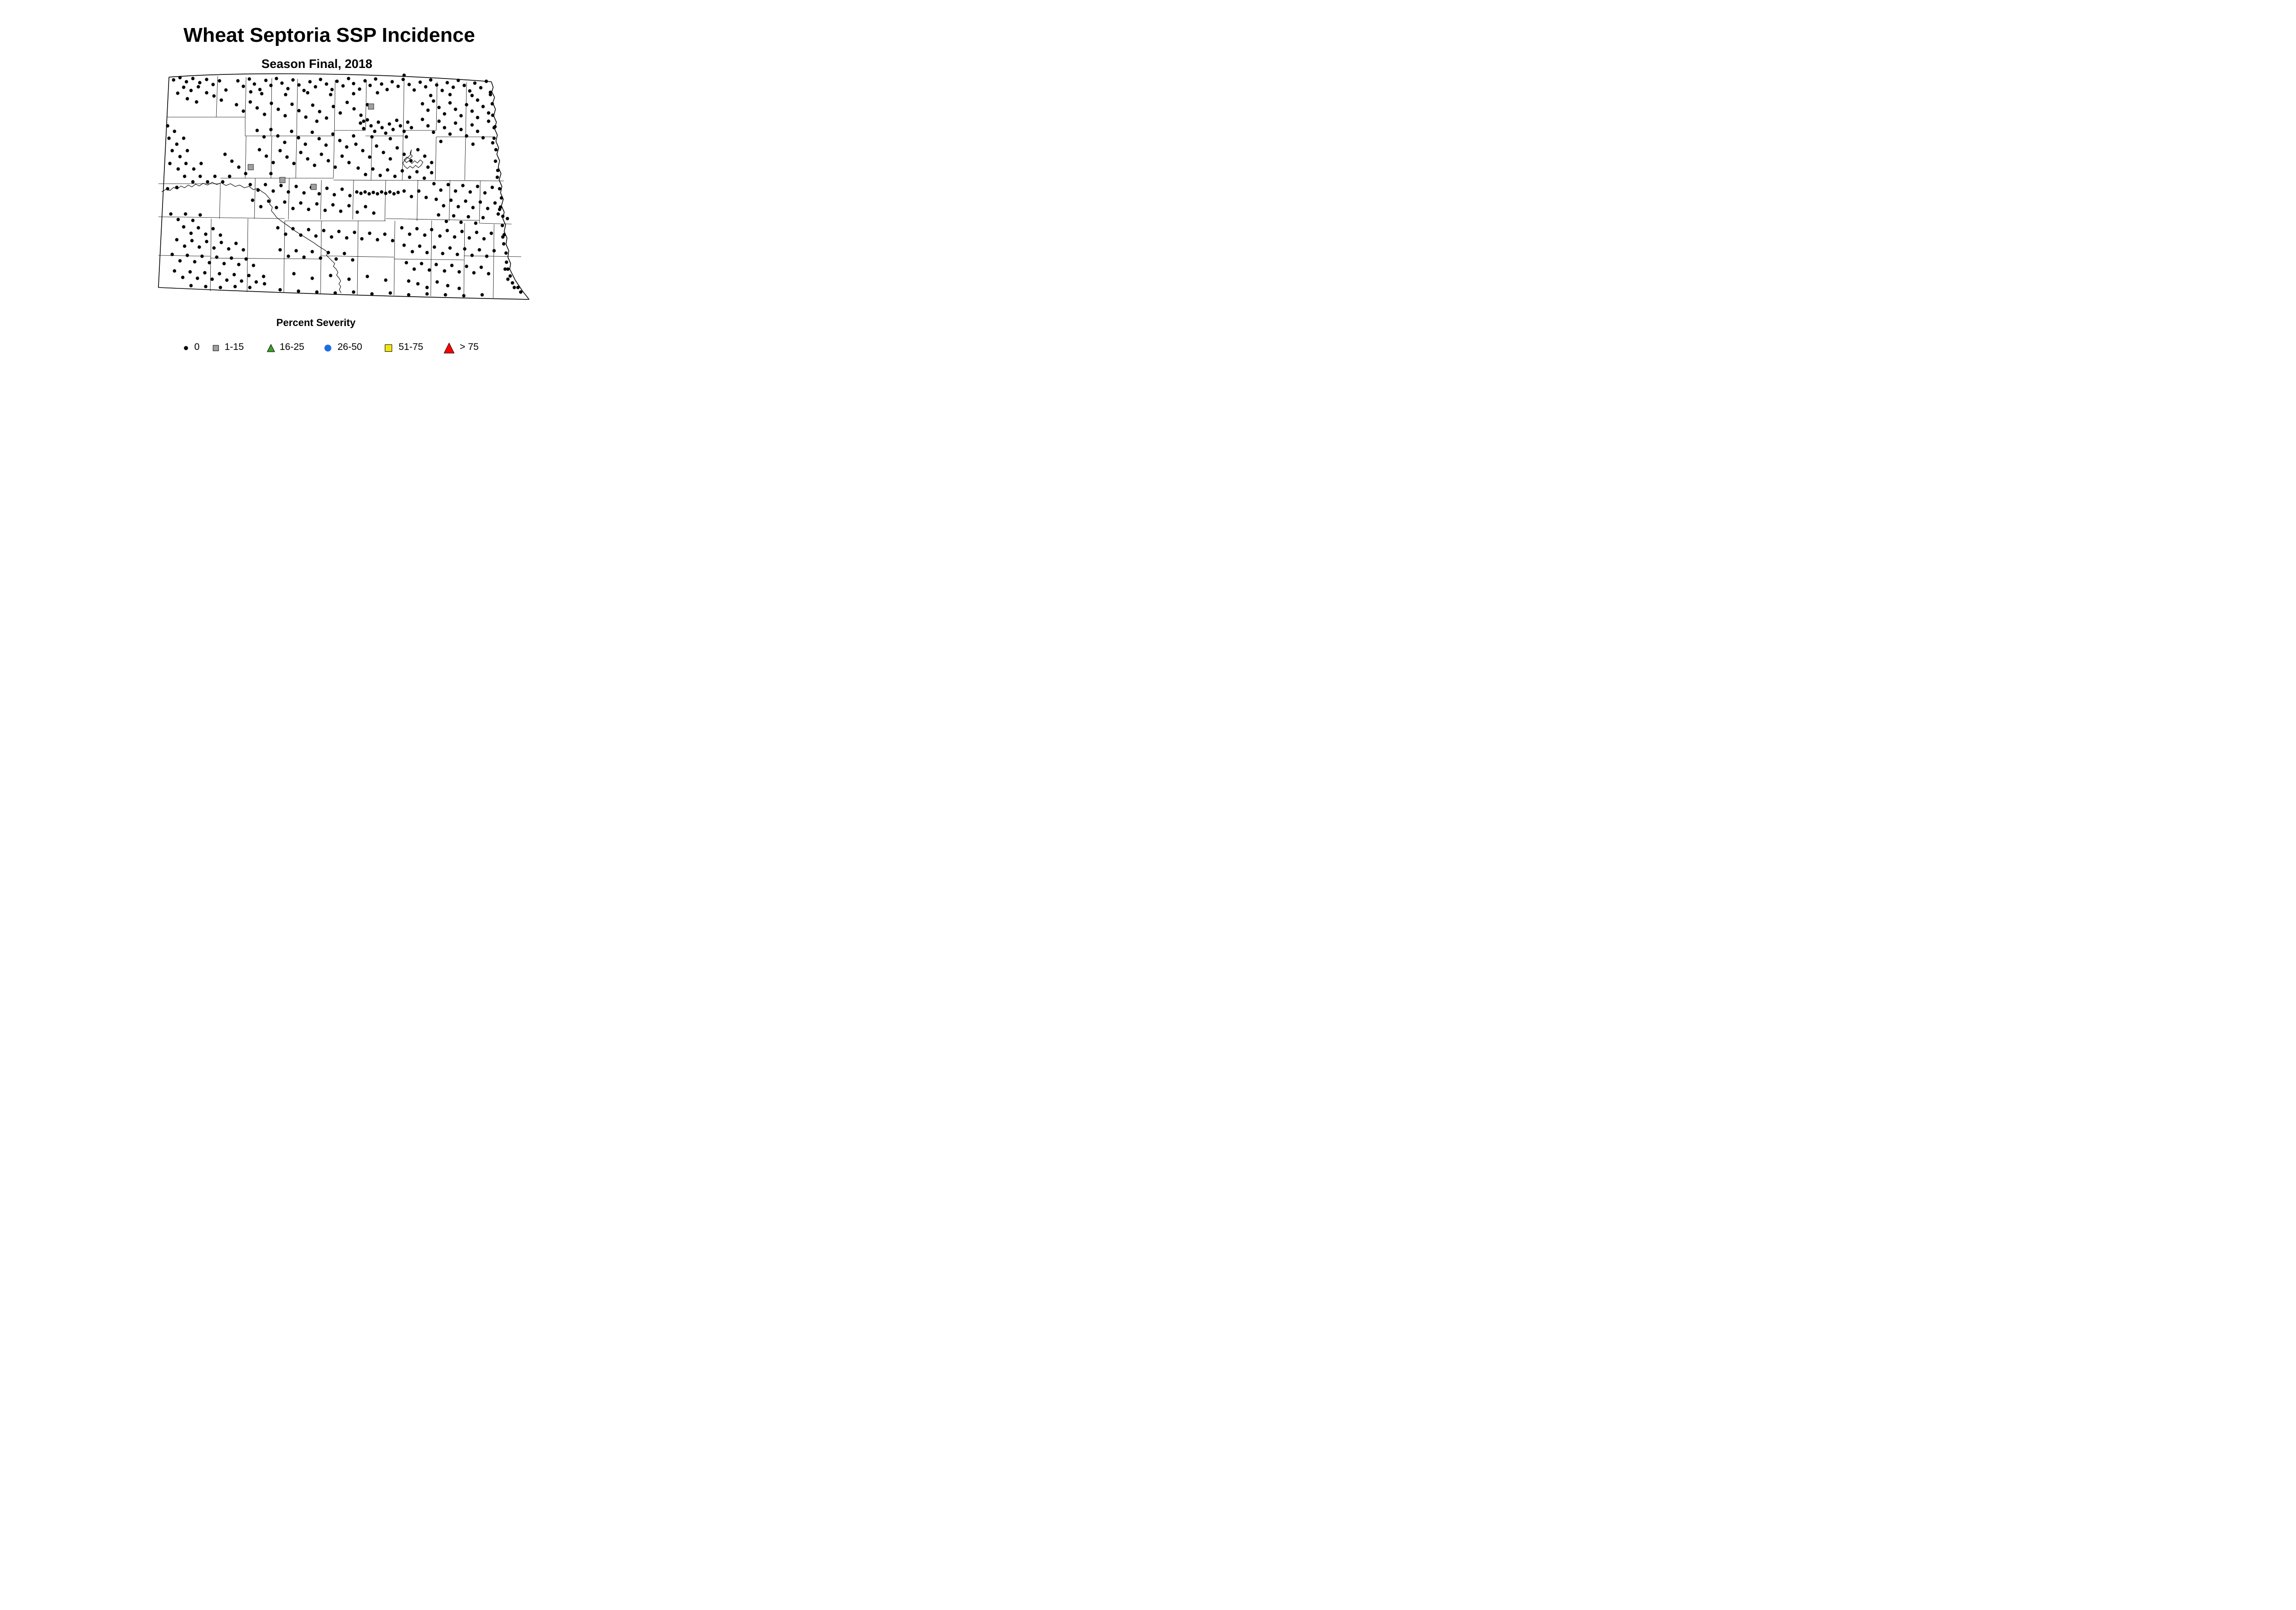 The image size is (2296, 1610). I want to click on legend-red-triangle-icon, so click(449, 348).